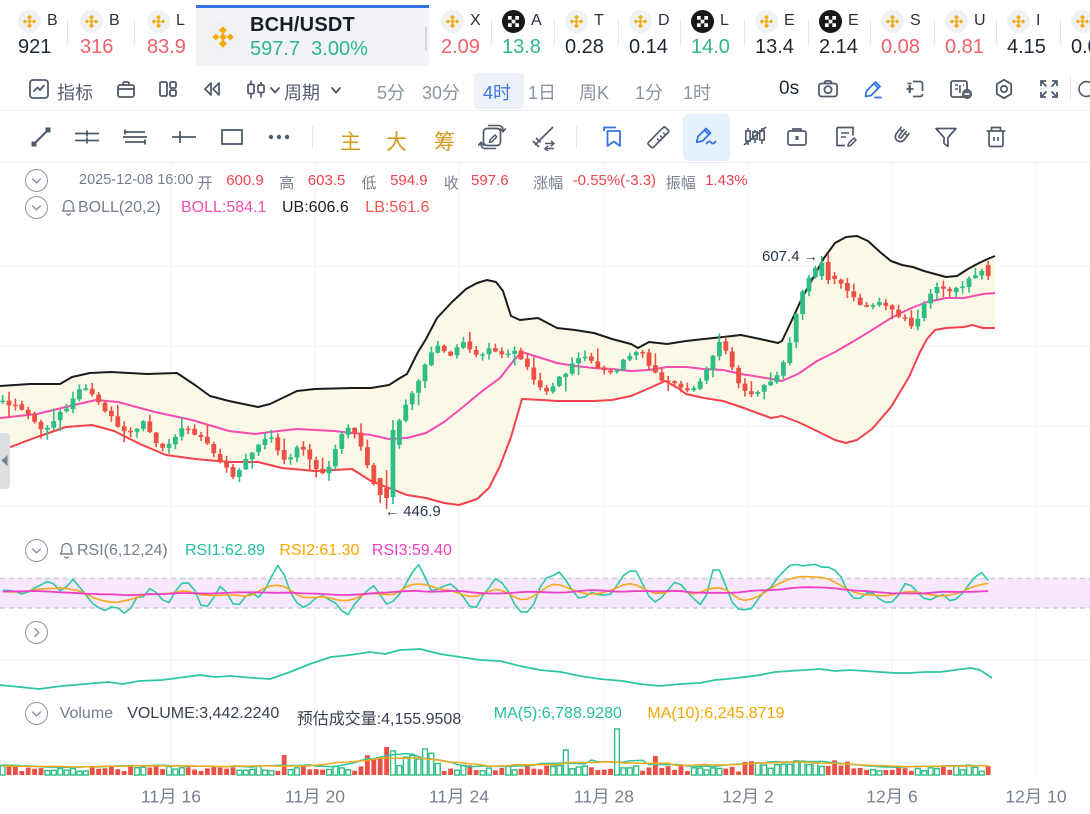 The width and height of the screenshot is (1090, 814). I want to click on svg-text: 607.4 →, so click(790, 256).